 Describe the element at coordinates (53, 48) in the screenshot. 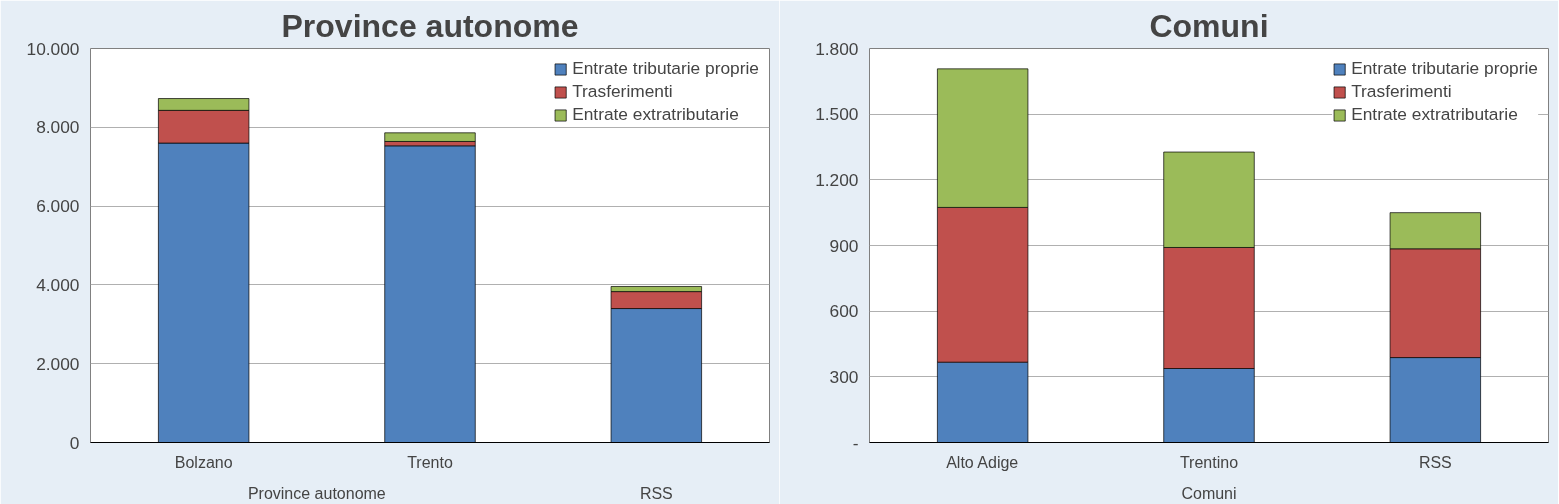

I see `y-tick-label: 10.000` at that location.